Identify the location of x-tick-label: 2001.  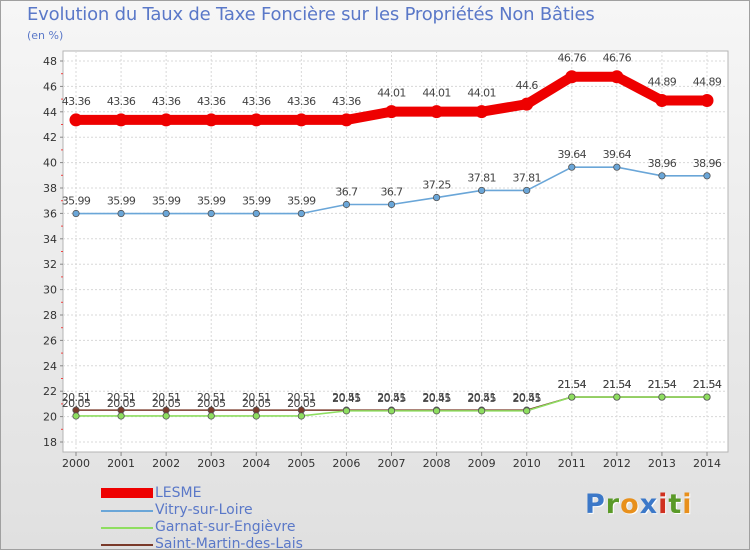
(121, 463).